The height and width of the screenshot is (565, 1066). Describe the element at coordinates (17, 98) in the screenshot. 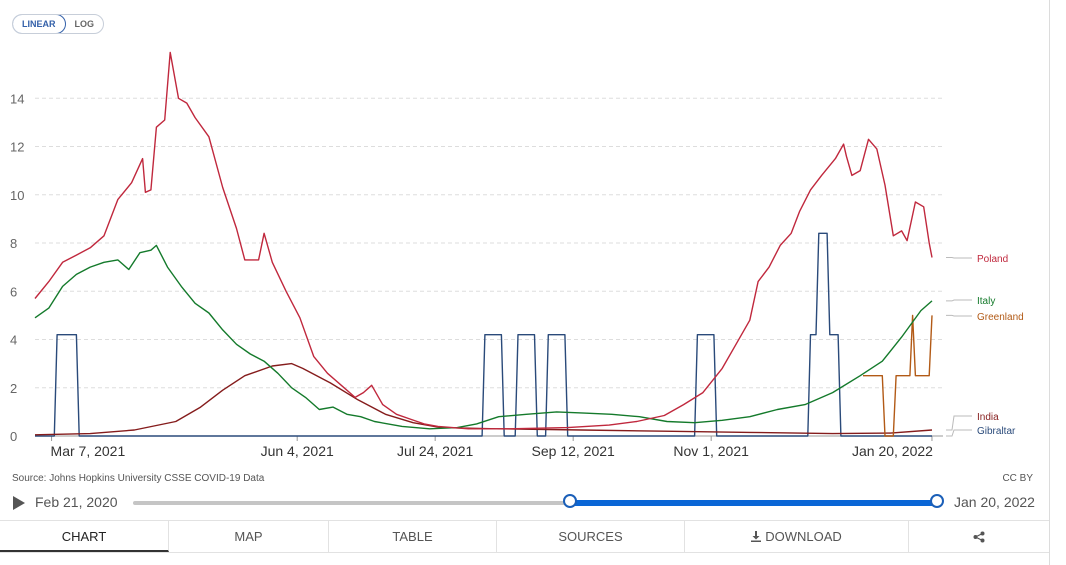

I see `y-tick-label: 14` at that location.